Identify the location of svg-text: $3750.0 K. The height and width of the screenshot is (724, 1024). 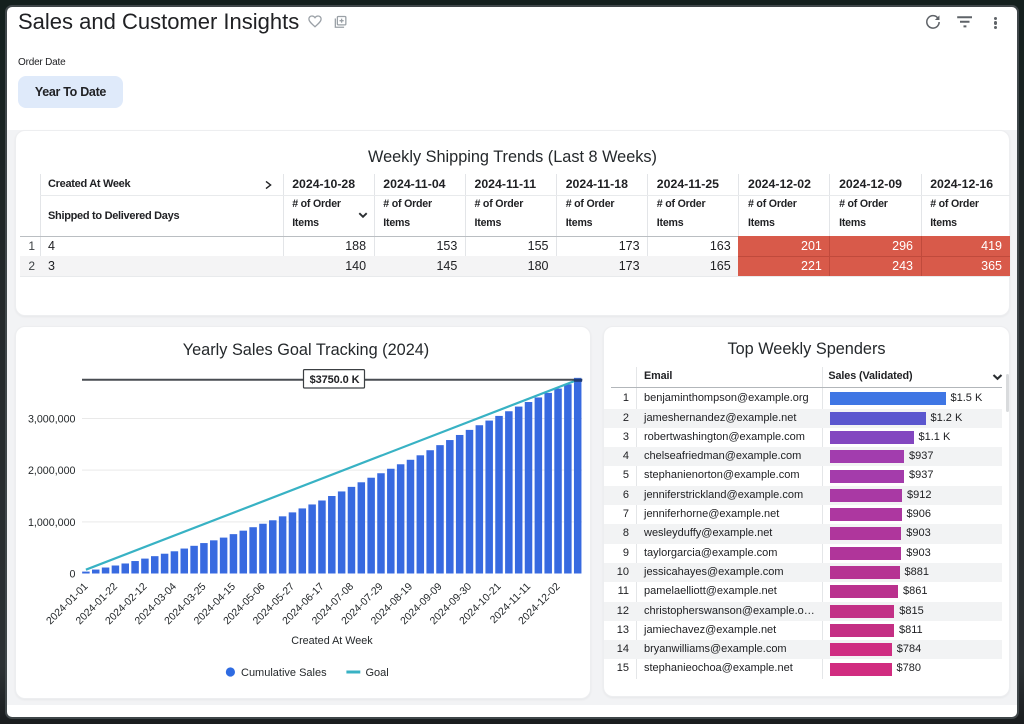
(335, 380).